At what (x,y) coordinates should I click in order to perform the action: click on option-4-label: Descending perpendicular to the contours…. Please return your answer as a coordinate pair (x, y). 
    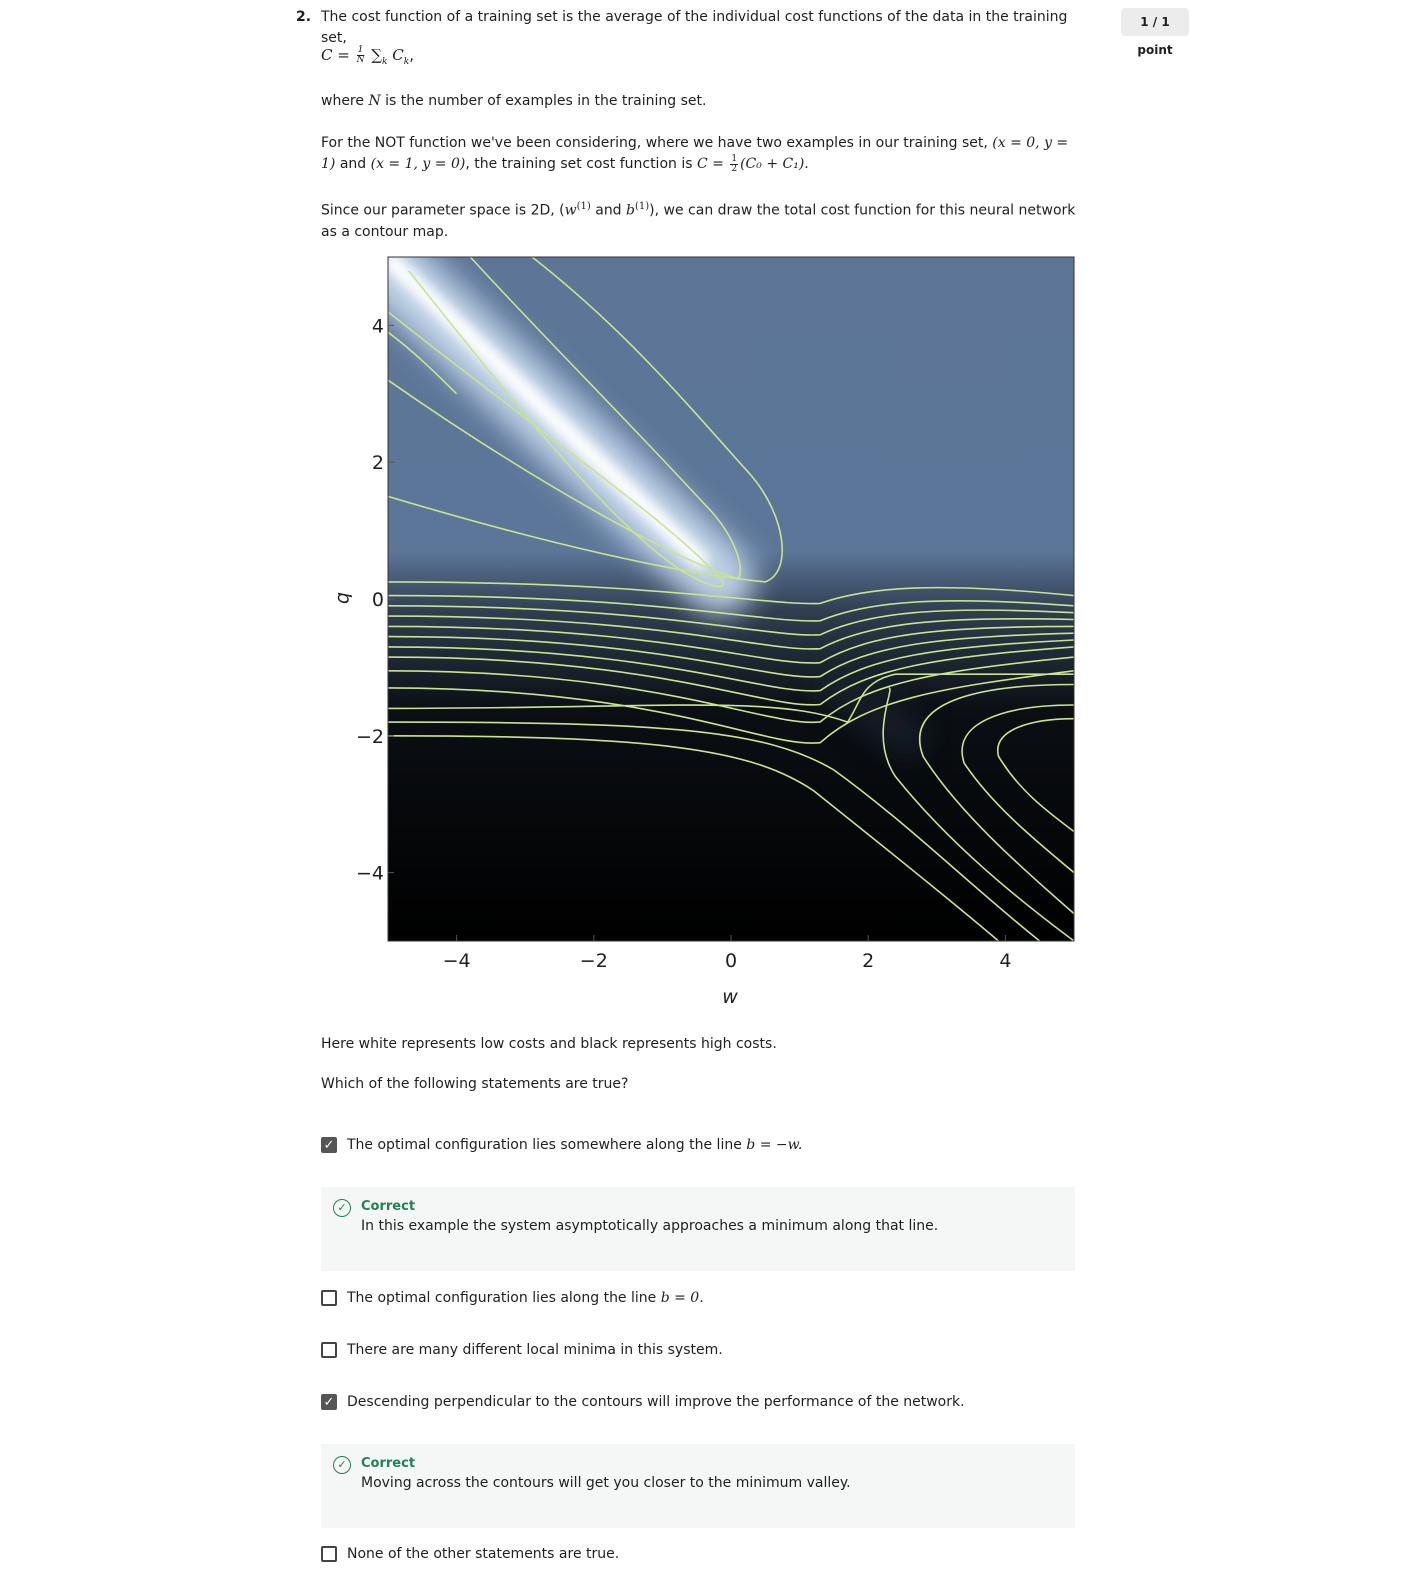
    Looking at the image, I should click on (656, 1402).